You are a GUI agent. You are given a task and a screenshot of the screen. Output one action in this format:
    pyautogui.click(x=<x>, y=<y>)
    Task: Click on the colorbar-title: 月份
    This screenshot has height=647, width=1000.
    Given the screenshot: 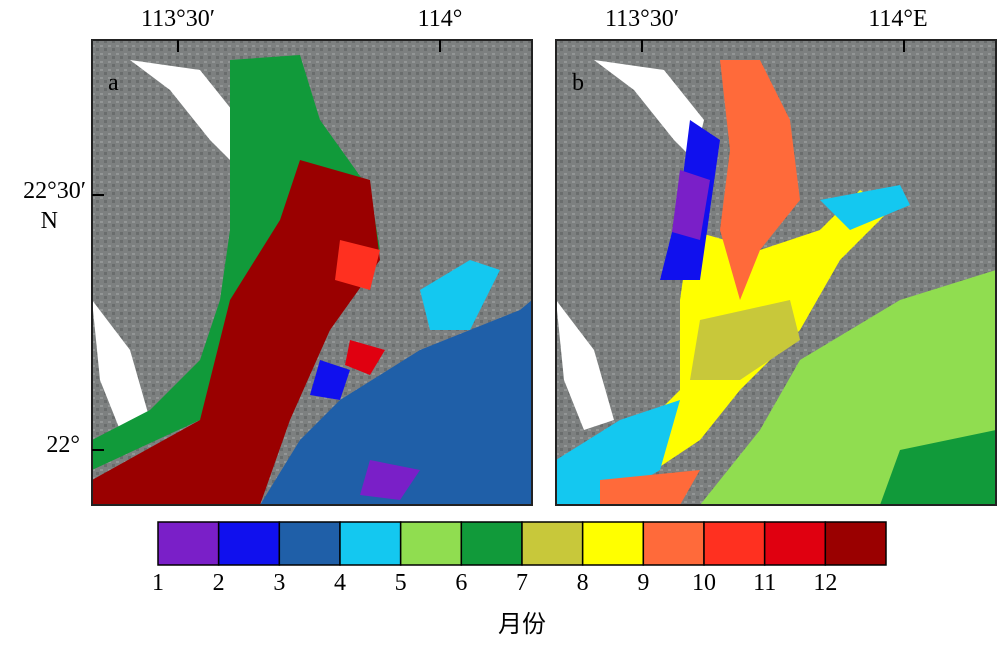 What is the action you would take?
    pyautogui.click(x=522, y=624)
    